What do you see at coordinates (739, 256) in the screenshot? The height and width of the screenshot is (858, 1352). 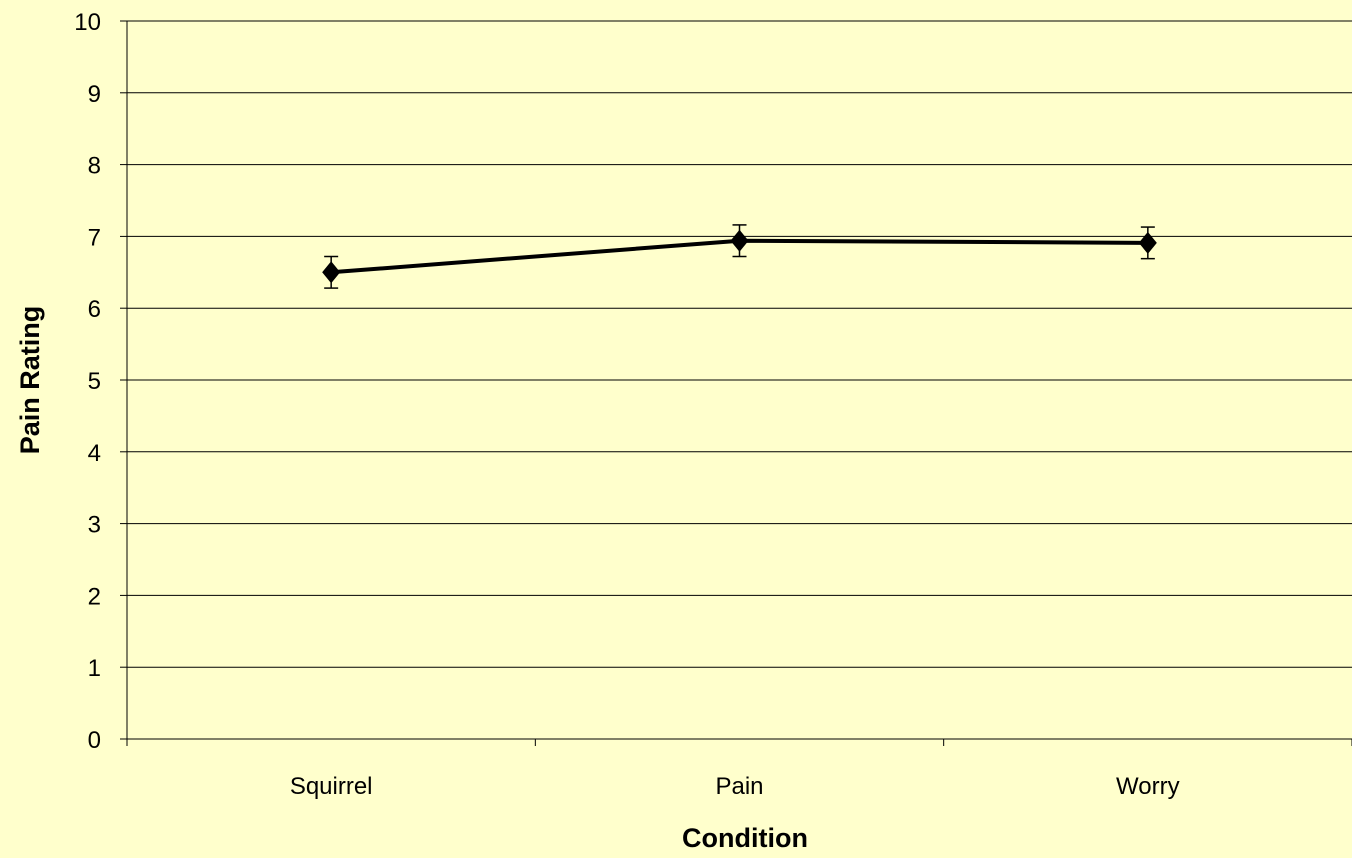 I see `series` at bounding box center [739, 256].